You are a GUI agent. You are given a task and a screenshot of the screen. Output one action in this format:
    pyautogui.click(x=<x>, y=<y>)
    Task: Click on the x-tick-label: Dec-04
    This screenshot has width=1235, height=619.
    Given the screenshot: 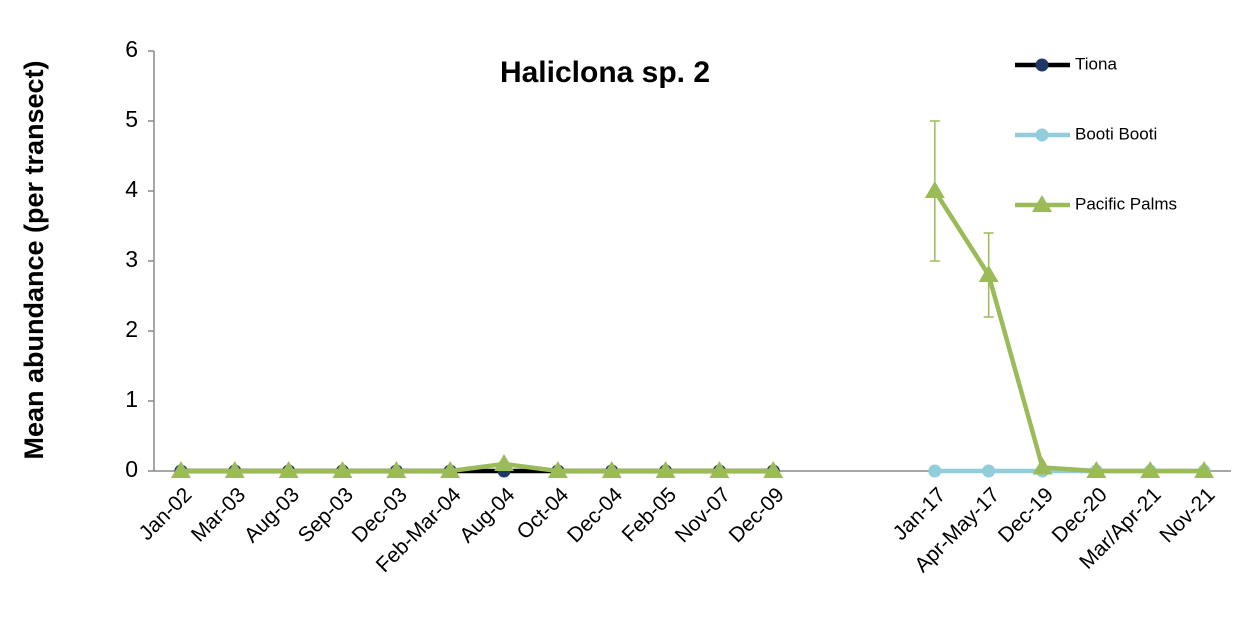 What is the action you would take?
    pyautogui.click(x=595, y=515)
    